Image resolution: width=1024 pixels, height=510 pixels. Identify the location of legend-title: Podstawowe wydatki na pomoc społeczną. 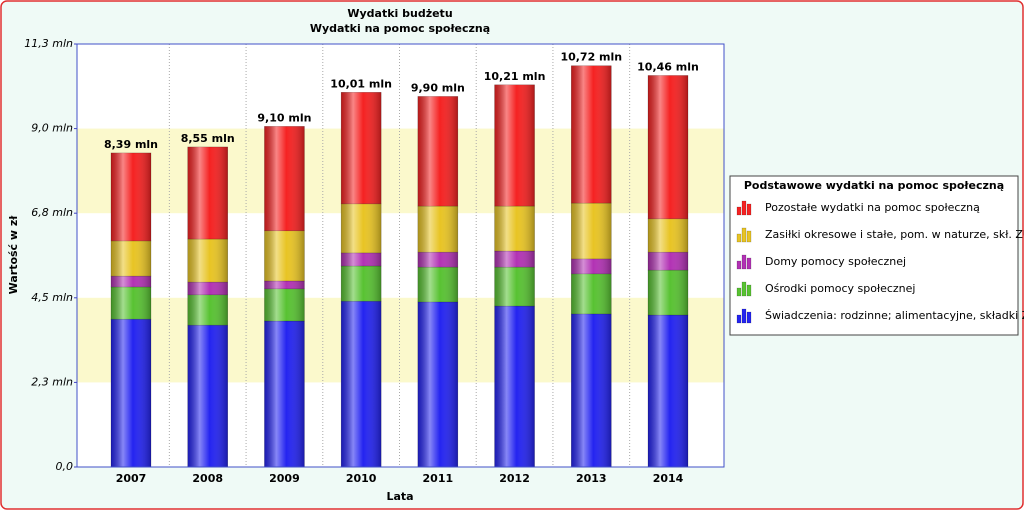
(874, 185).